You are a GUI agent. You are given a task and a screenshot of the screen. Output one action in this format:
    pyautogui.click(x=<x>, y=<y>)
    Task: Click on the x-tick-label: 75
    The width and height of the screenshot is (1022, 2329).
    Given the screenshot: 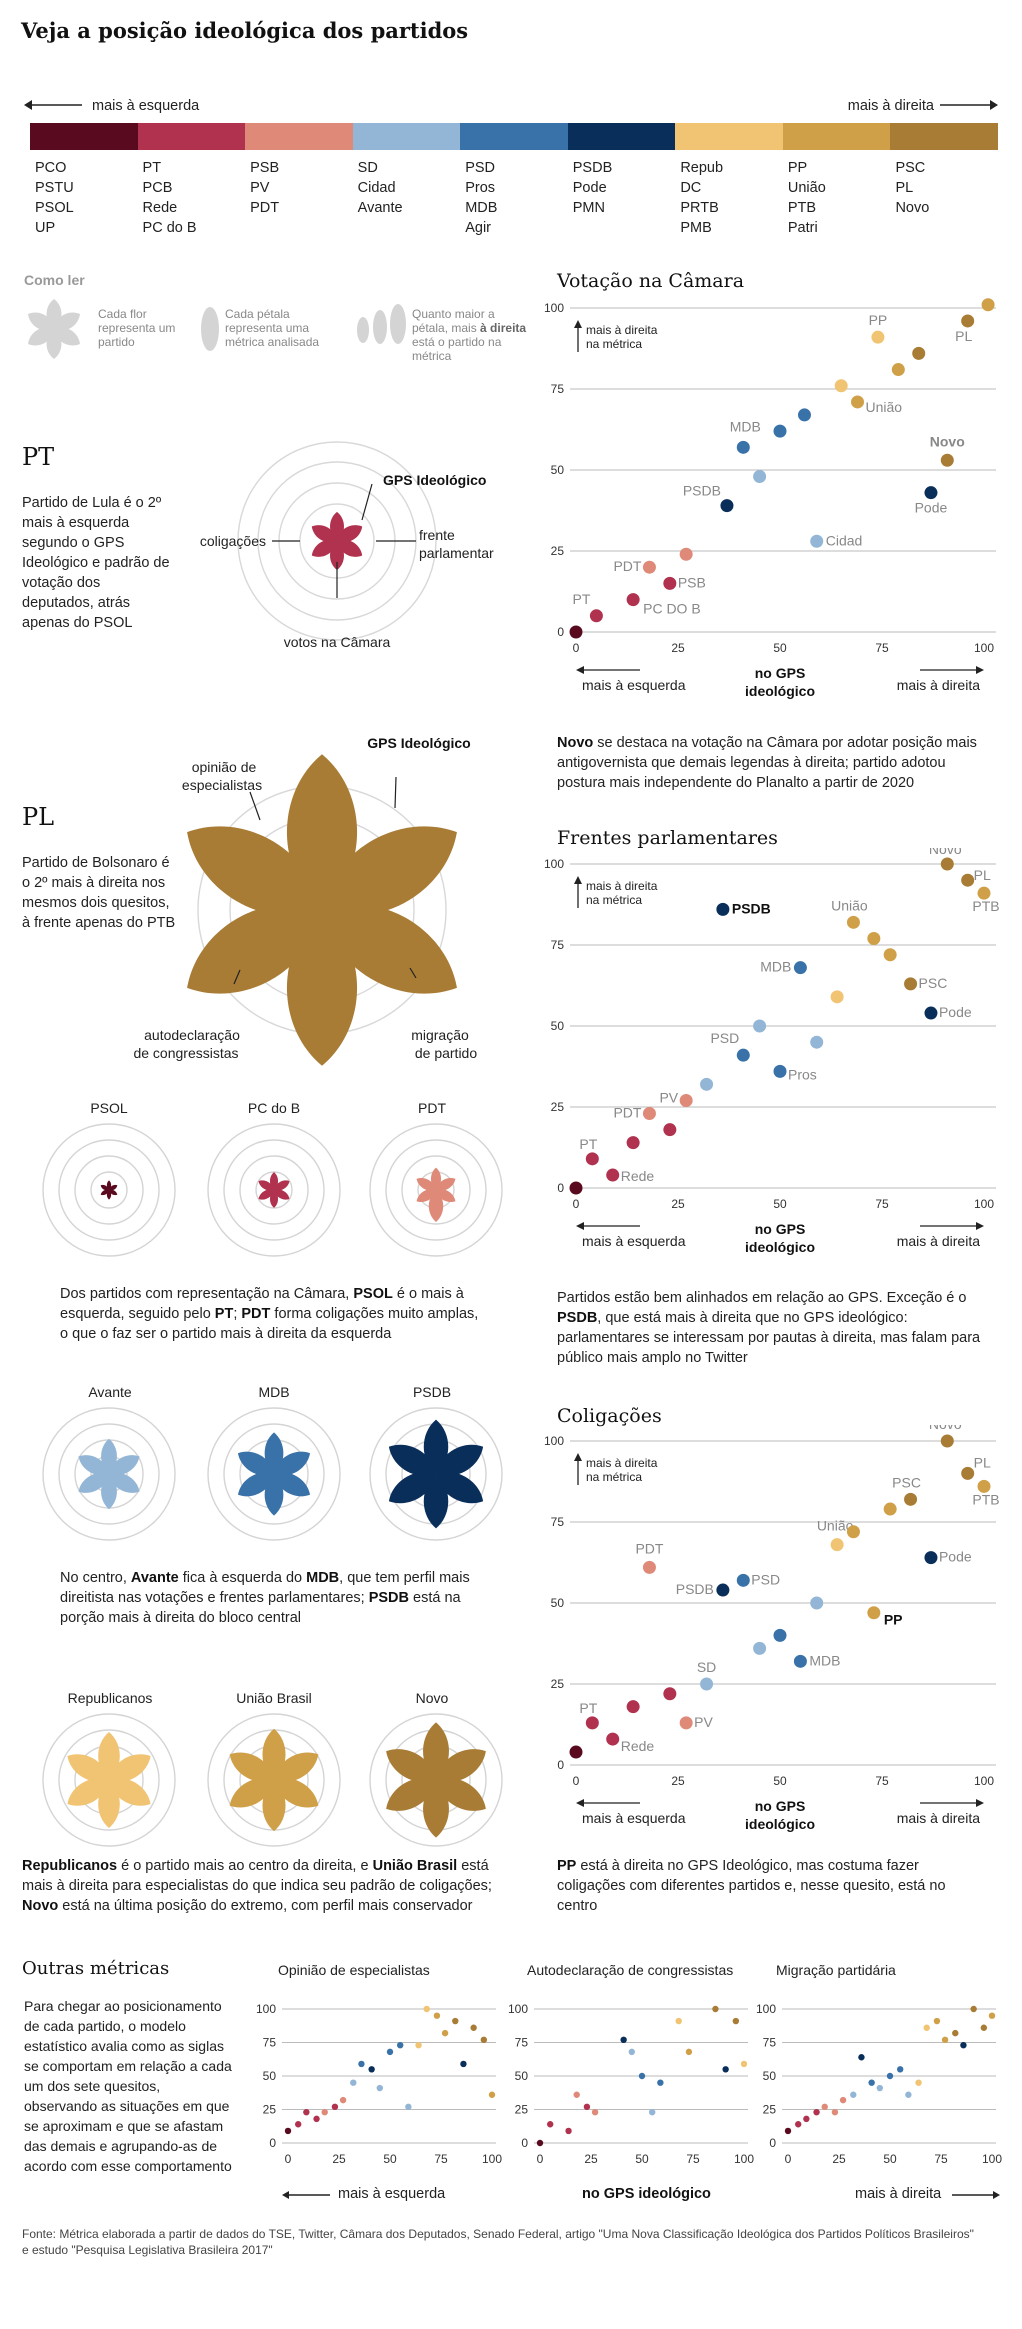 What is the action you would take?
    pyautogui.click(x=882, y=648)
    